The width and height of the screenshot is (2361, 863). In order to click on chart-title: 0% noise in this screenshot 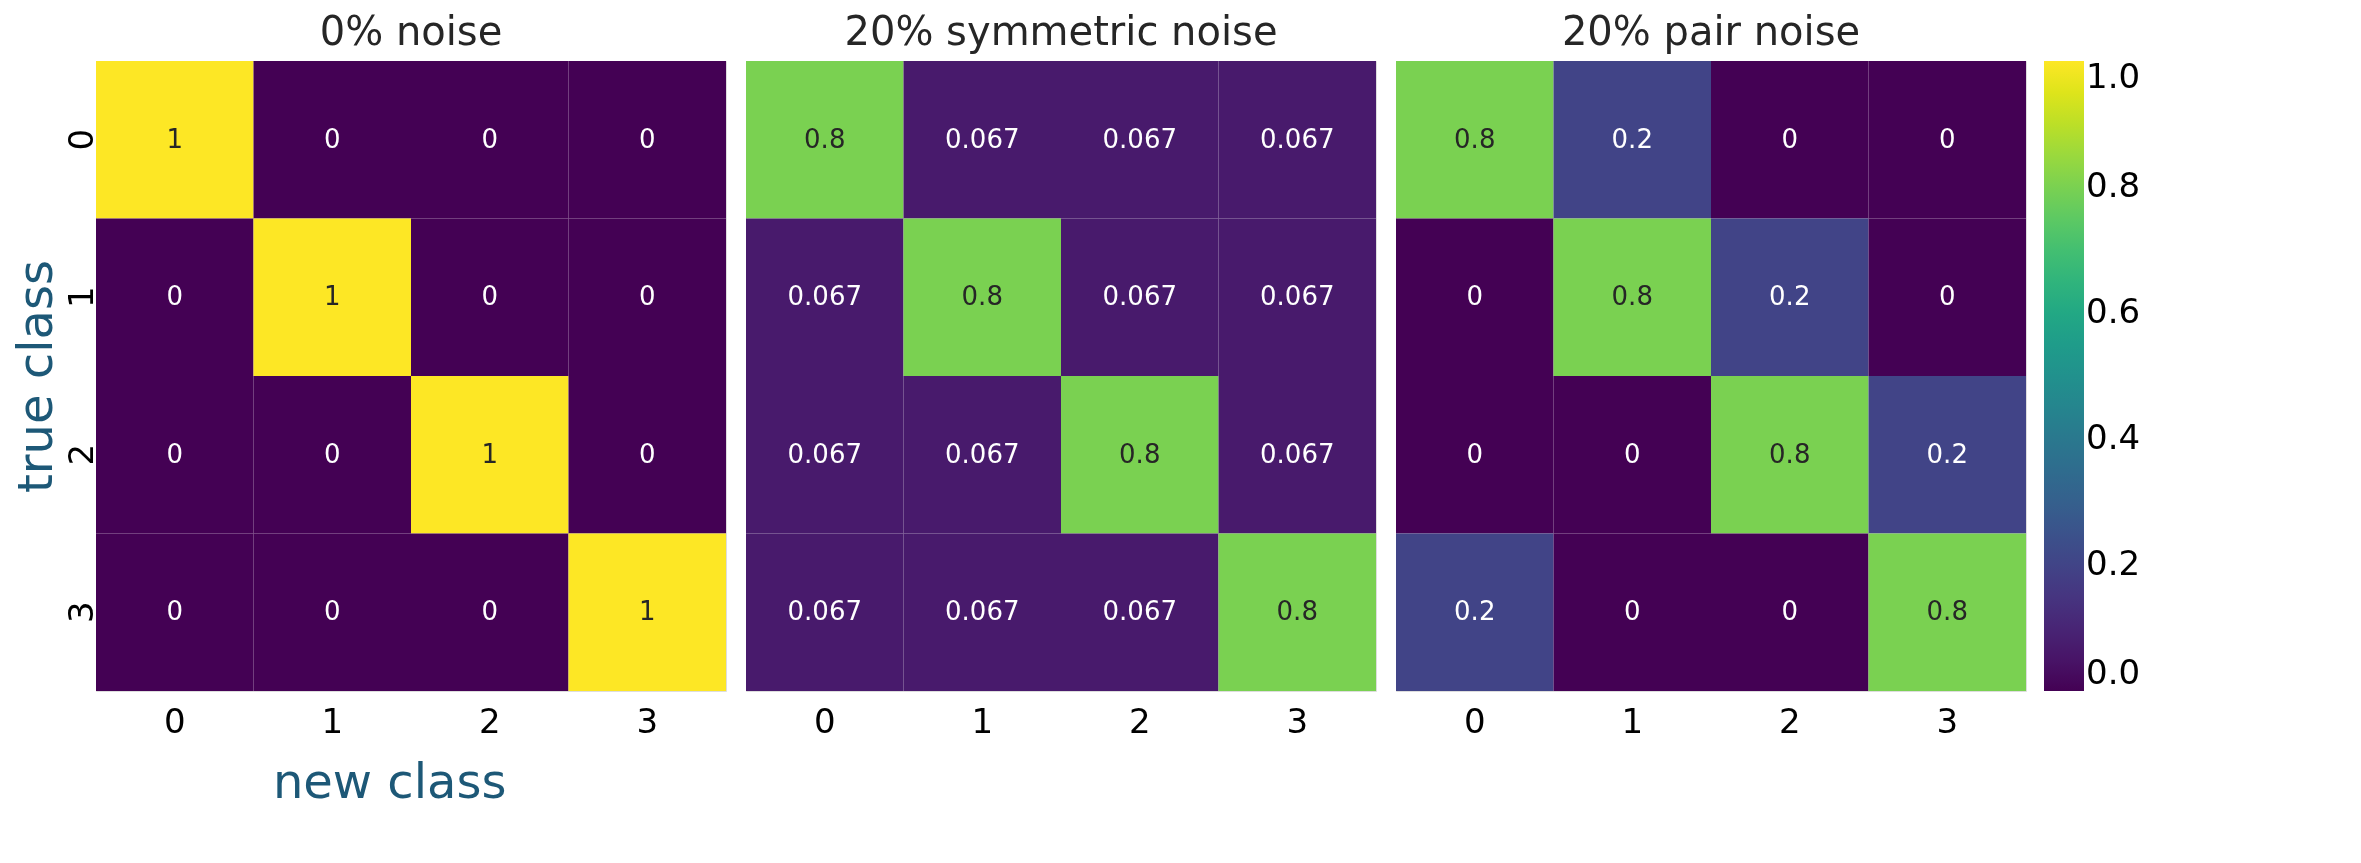, I will do `click(411, 31)`.